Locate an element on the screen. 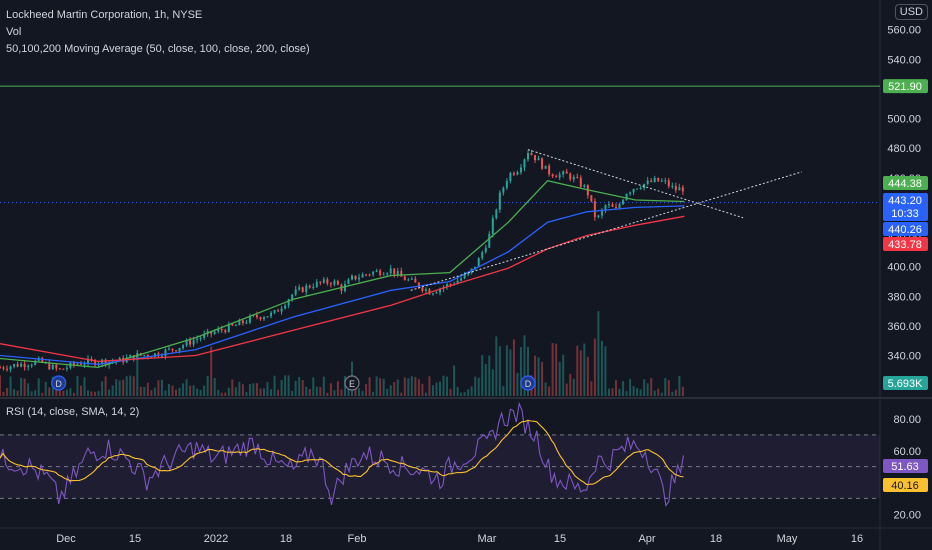  price-tick-label: 340.00 is located at coordinates (904, 357).